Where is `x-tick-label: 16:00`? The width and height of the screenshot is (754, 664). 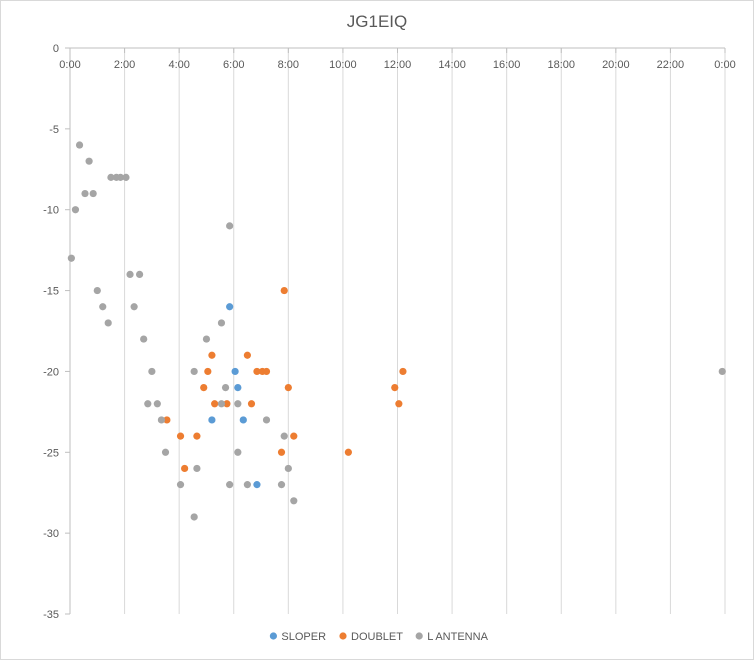 x-tick-label: 16:00 is located at coordinates (507, 65).